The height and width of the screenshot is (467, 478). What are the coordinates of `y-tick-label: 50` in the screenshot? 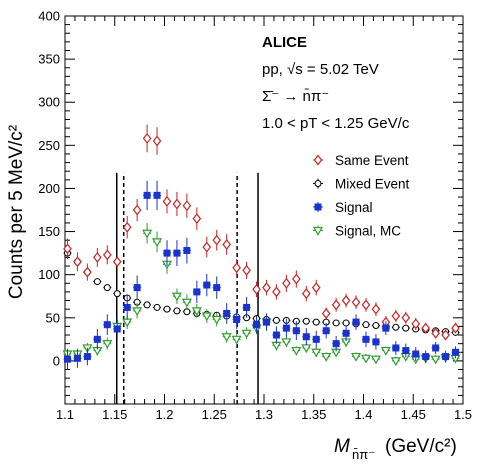 It's located at (53, 317).